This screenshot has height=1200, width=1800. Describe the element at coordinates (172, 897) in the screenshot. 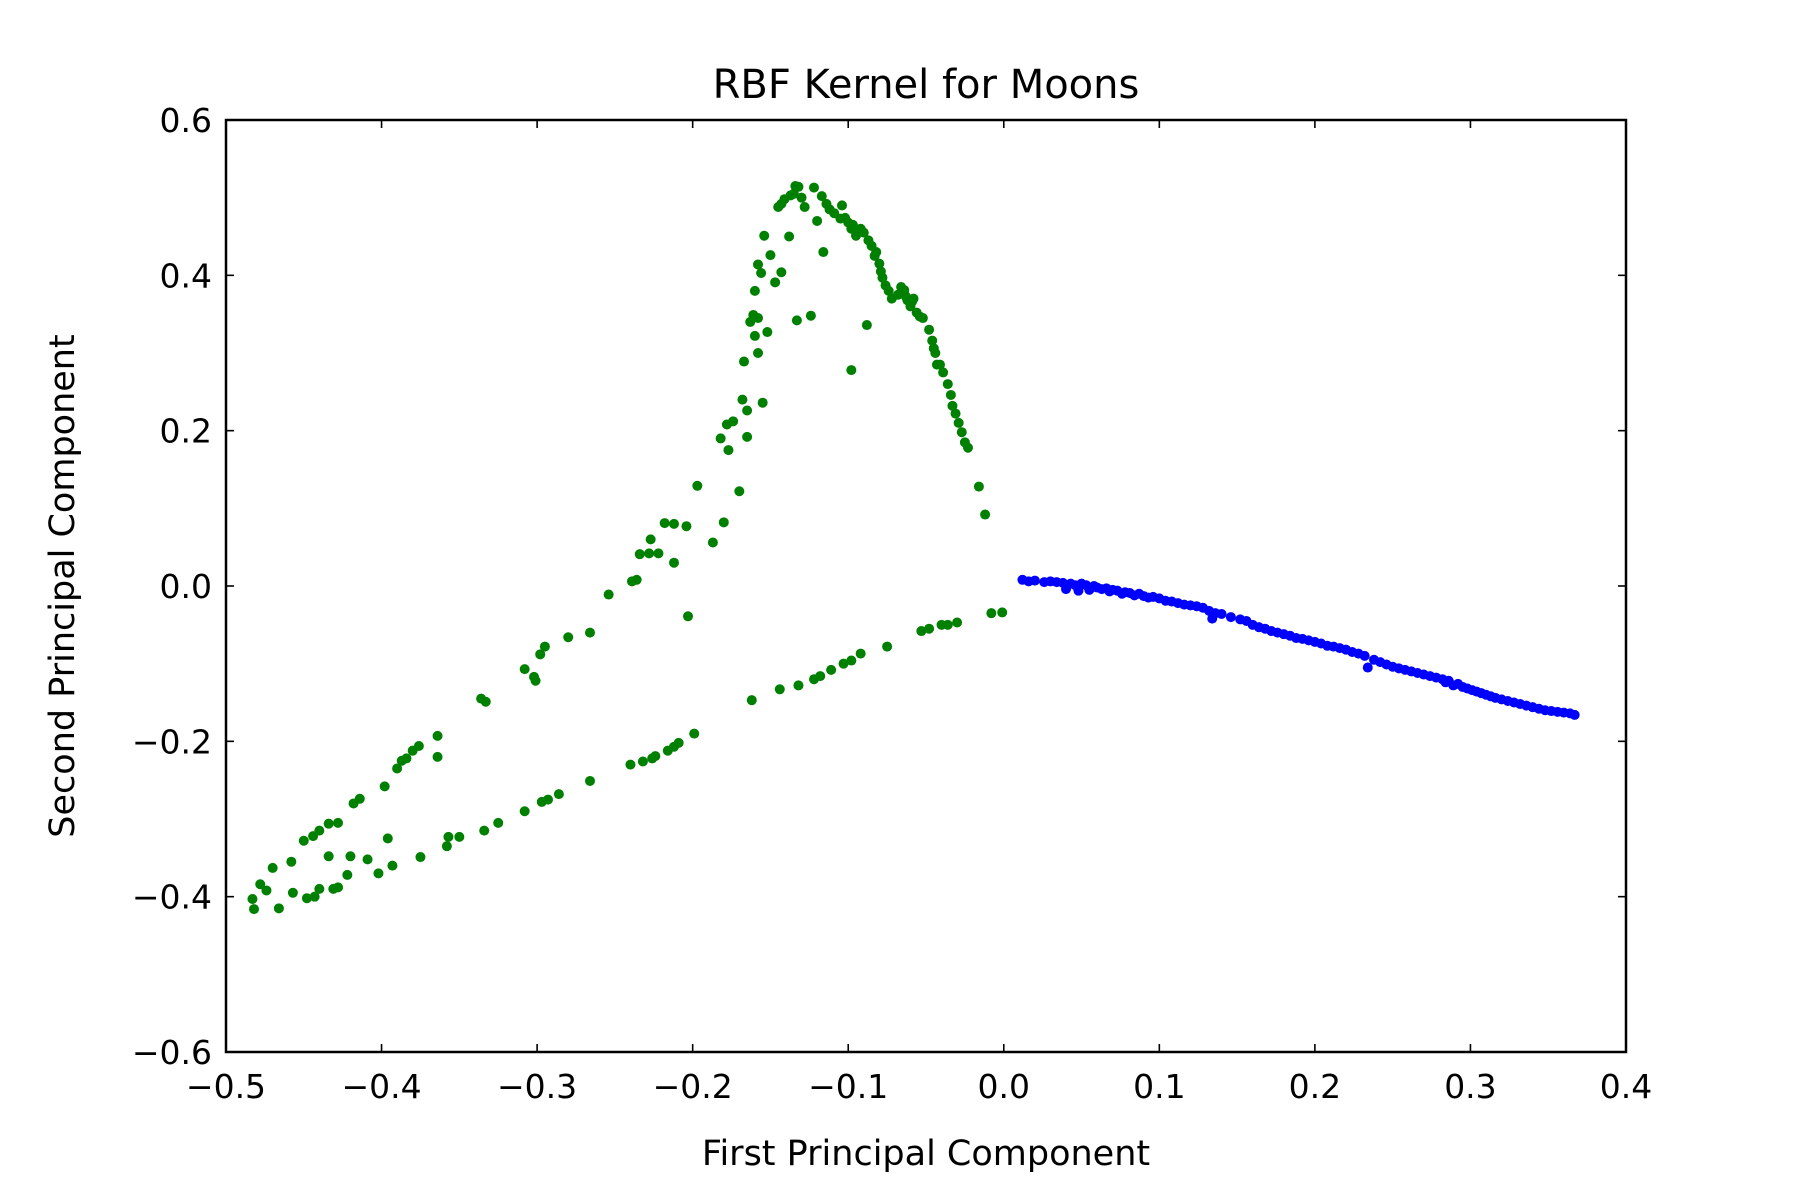

I see `y-tick-label: −0.4` at that location.